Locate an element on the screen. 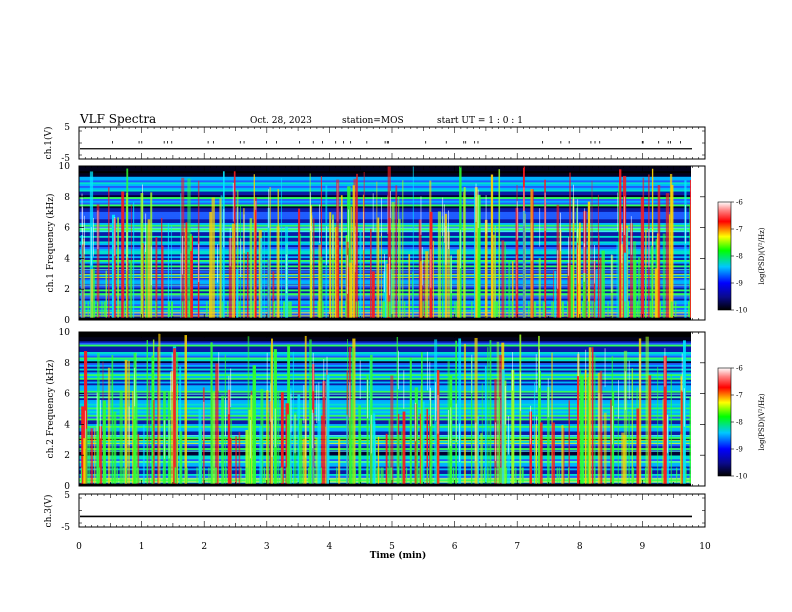 Image resolution: width=792 pixels, height=612 pixels. x-axis-tick-labels: 0 1 2 3 4 5 6 7 8 9 10 is located at coordinates (393, 547).